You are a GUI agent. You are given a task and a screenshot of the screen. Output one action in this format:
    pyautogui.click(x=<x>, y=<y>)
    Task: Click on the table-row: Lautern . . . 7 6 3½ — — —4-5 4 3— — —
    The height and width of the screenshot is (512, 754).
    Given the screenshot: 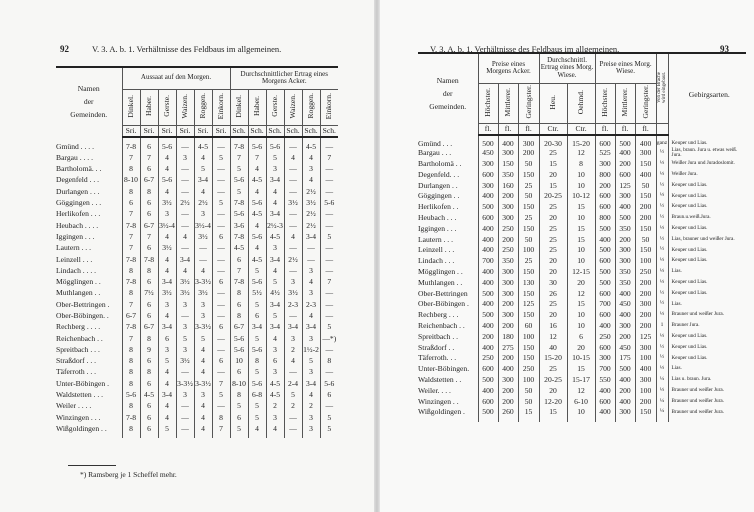 What is the action you would take?
    pyautogui.click(x=197, y=248)
    